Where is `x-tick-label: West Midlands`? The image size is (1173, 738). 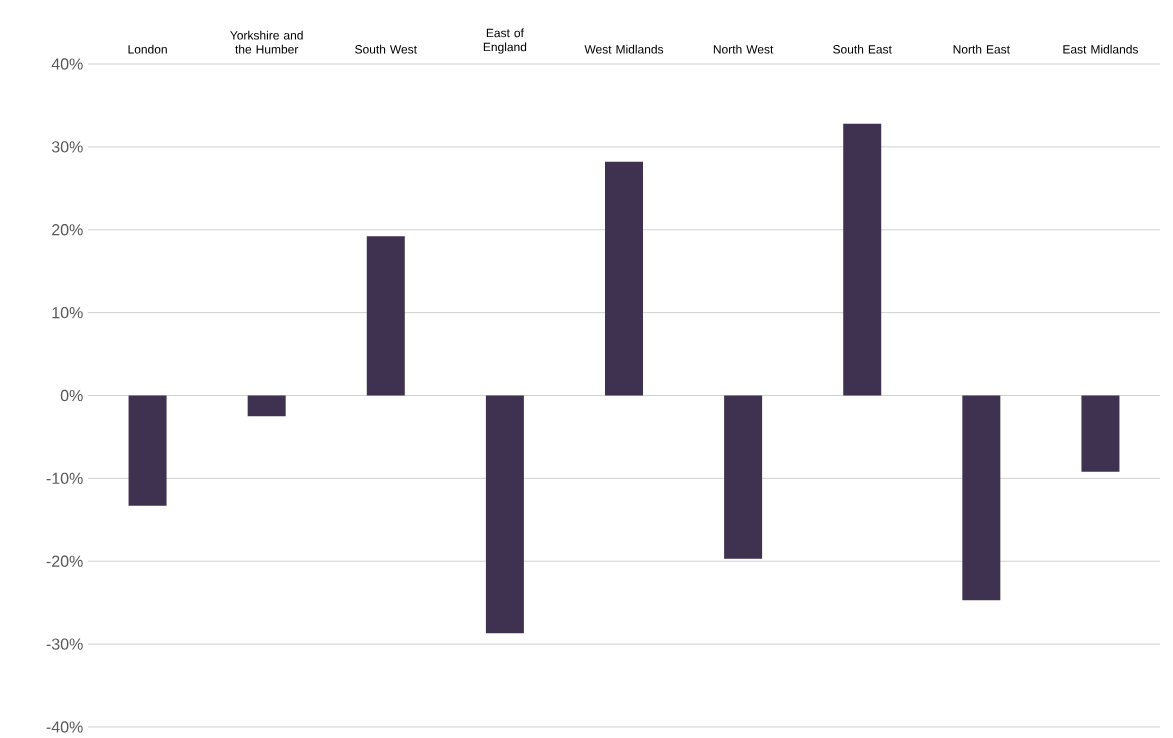
x-tick-label: West Midlands is located at coordinates (624, 49).